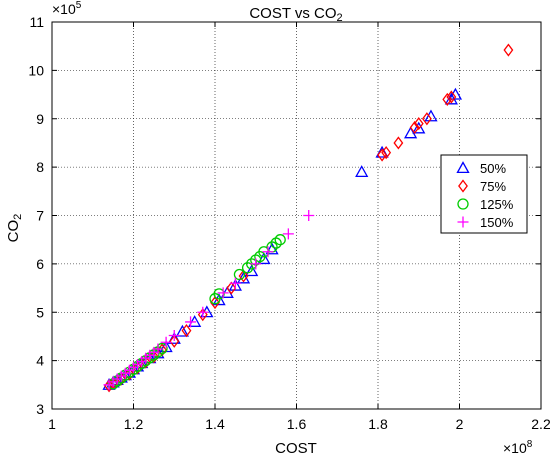 This screenshot has width=550, height=462. Describe the element at coordinates (493, 186) in the screenshot. I see `legend-label-75: 75%` at that location.